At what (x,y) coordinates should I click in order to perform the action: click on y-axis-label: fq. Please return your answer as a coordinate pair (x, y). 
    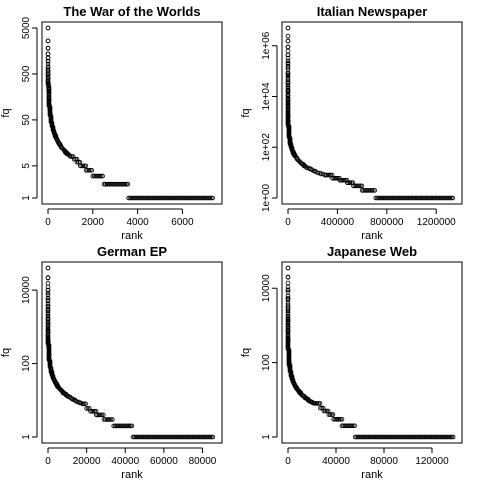
    Looking at the image, I should click on (246, 112).